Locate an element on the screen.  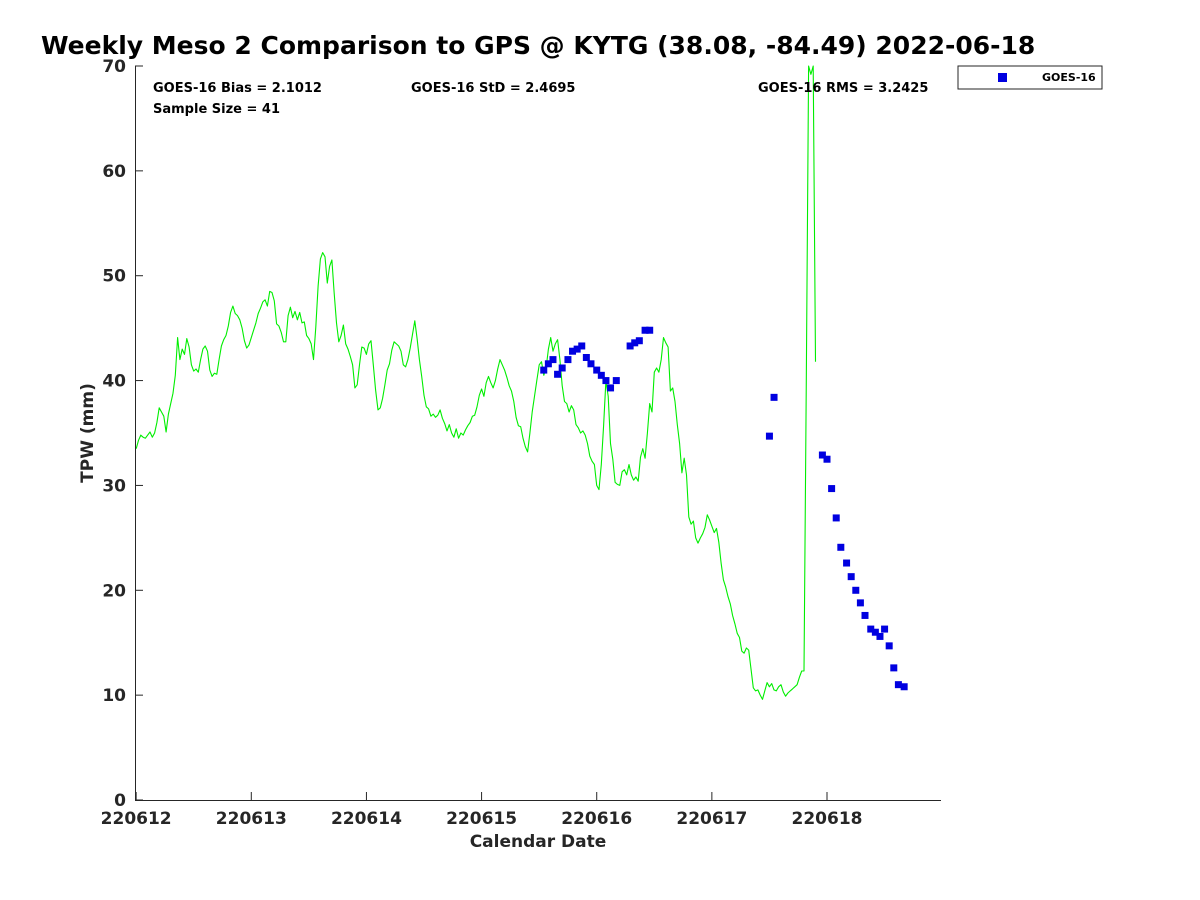
legend-marker-goes16 is located at coordinates (1002, 77).